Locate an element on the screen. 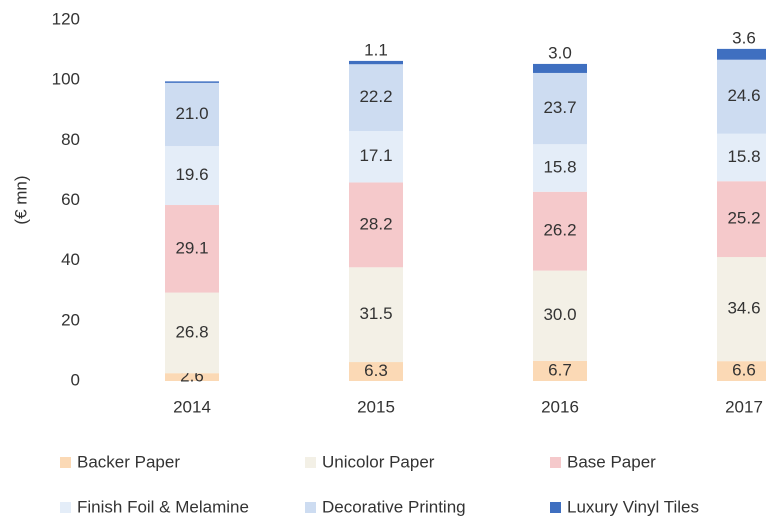 This screenshot has width=766, height=519. data-label: 31.5 is located at coordinates (375, 313).